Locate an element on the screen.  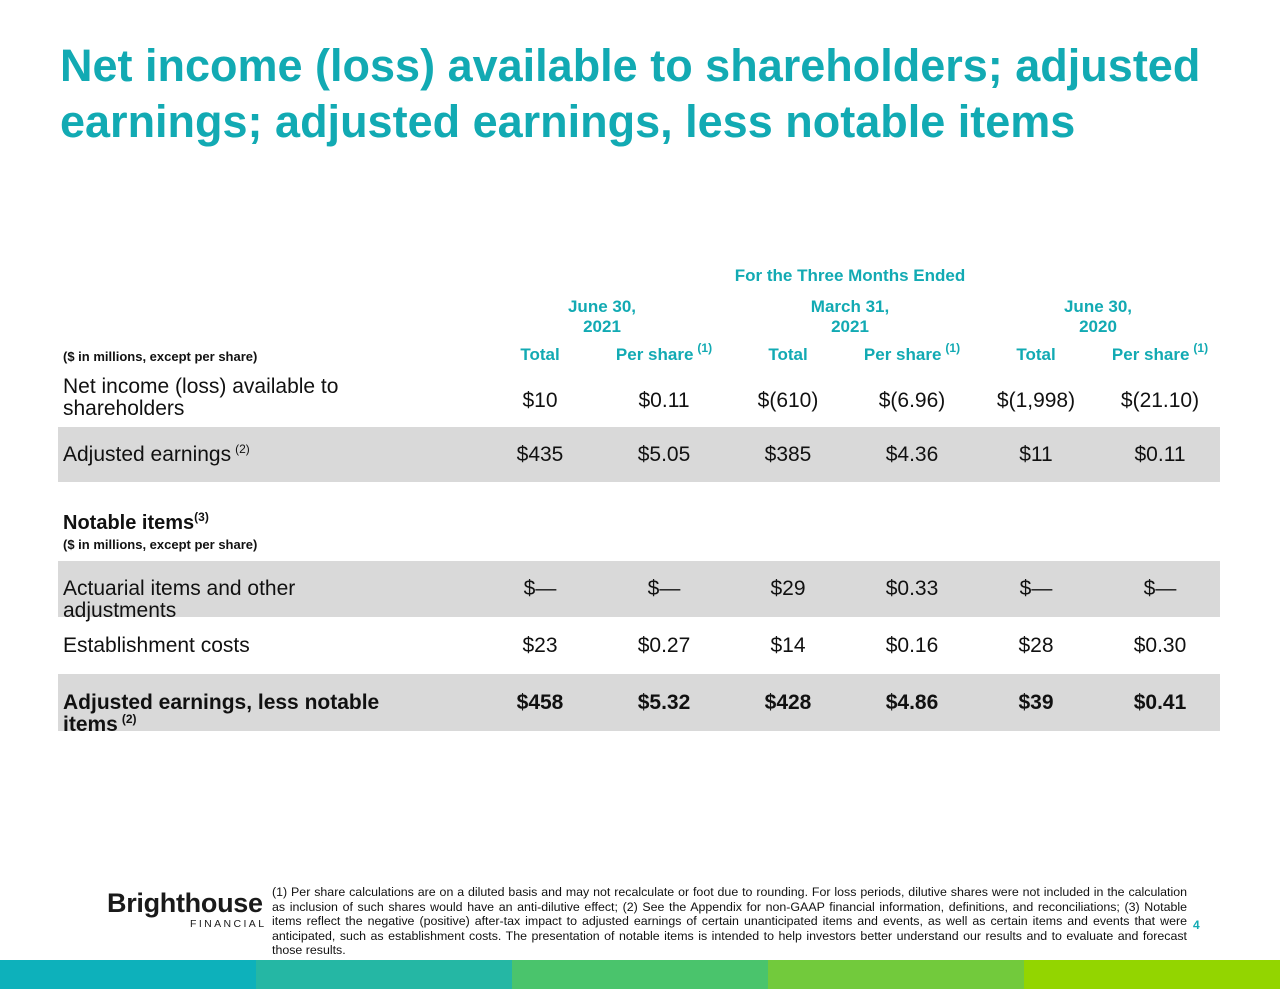
cell-value: $0.27 is located at coordinates (664, 645).